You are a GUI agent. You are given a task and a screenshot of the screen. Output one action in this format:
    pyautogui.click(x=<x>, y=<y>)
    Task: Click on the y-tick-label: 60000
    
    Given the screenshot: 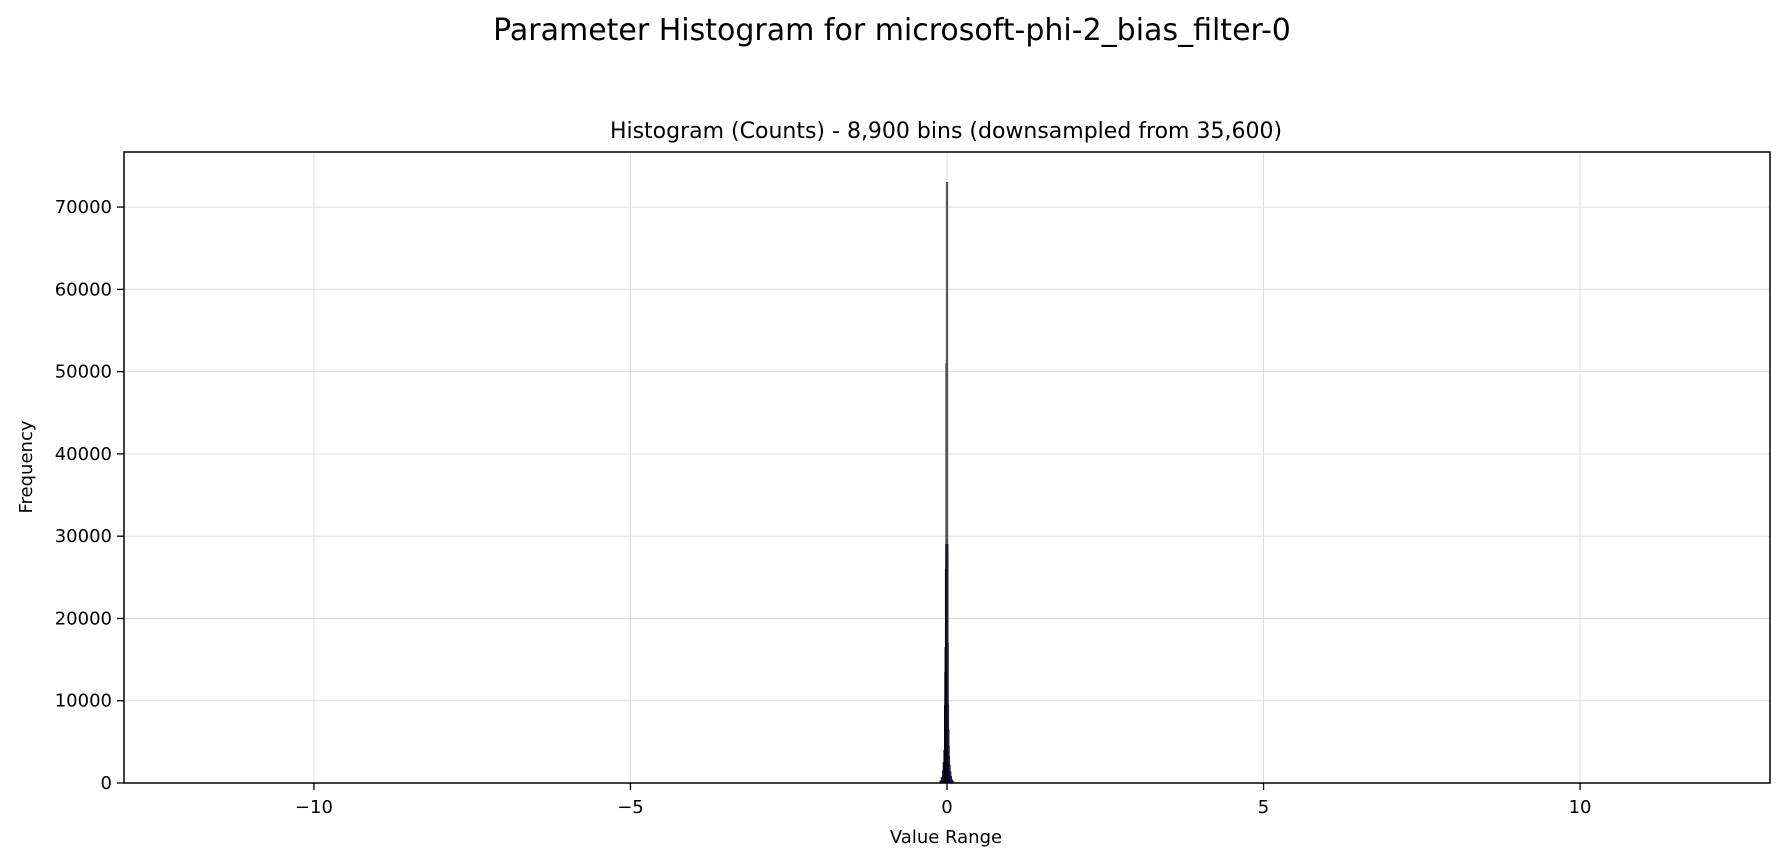 What is the action you would take?
    pyautogui.click(x=83, y=289)
    